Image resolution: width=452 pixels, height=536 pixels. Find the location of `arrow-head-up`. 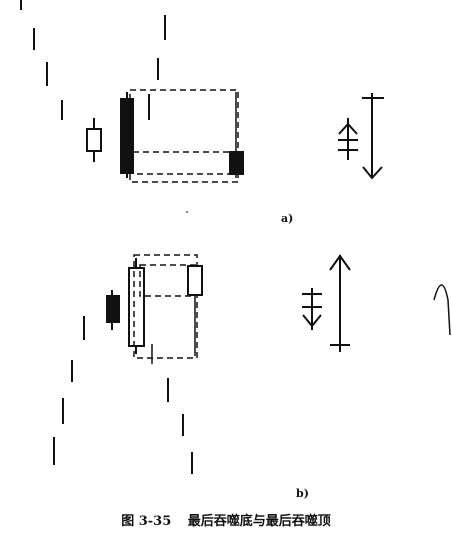

arrow-head-up is located at coordinates (340, 262).